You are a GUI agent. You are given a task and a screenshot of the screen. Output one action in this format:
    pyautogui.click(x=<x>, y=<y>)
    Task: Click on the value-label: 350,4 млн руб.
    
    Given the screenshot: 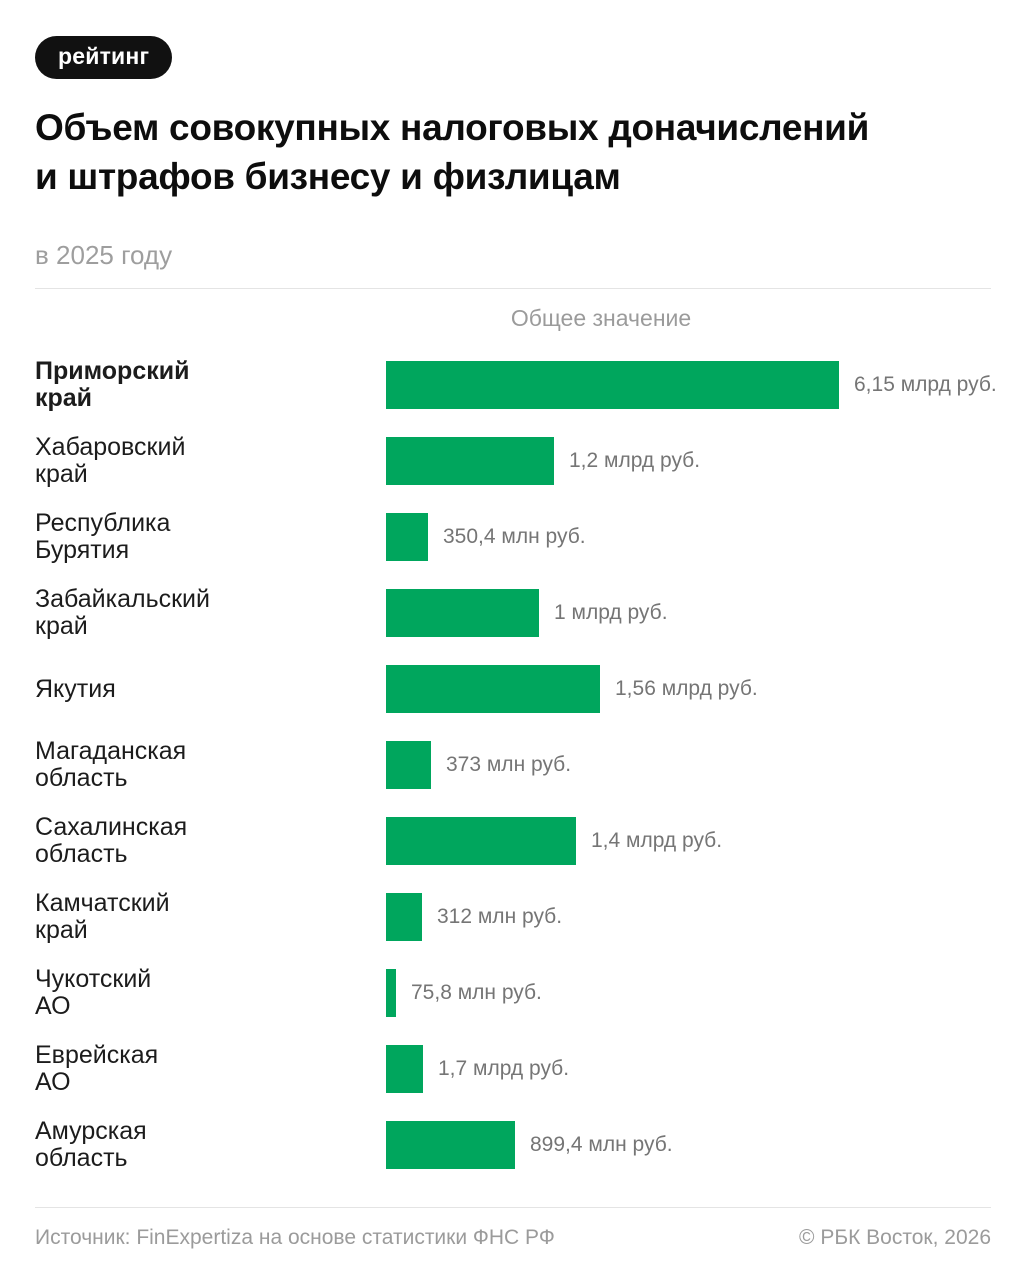 What is the action you would take?
    pyautogui.click(x=514, y=537)
    